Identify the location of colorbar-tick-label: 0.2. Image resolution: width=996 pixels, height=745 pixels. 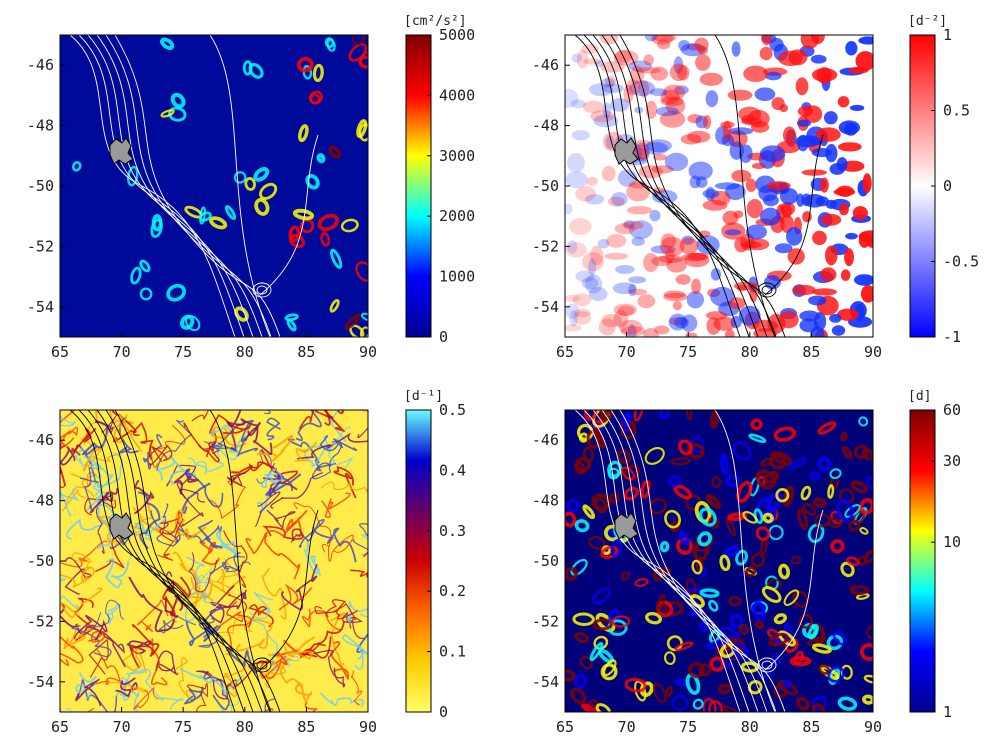
(452, 591).